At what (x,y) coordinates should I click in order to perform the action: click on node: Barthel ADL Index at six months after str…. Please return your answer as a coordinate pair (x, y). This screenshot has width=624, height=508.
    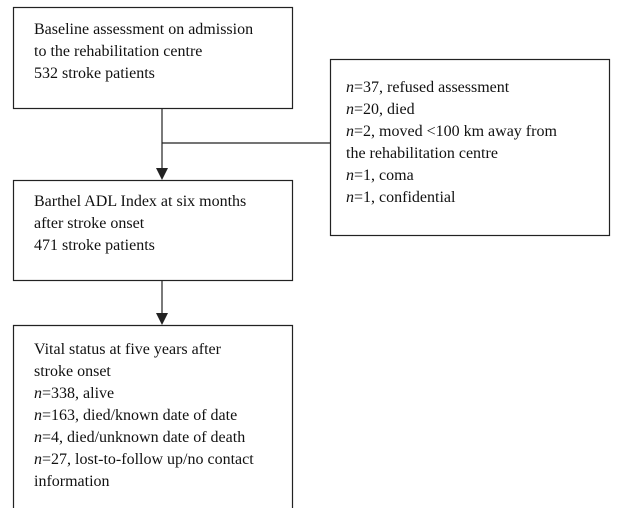
    Looking at the image, I should click on (140, 224).